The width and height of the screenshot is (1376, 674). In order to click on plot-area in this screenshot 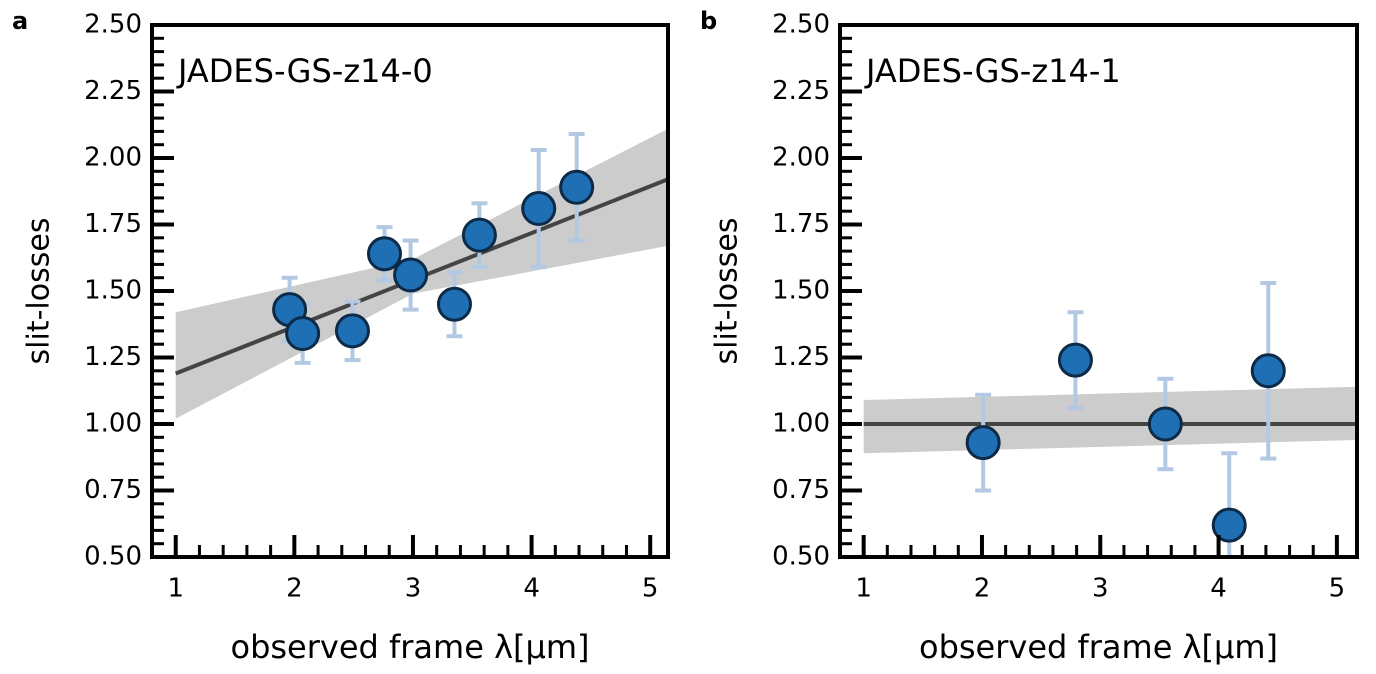, I will do `click(1110, 419)`.